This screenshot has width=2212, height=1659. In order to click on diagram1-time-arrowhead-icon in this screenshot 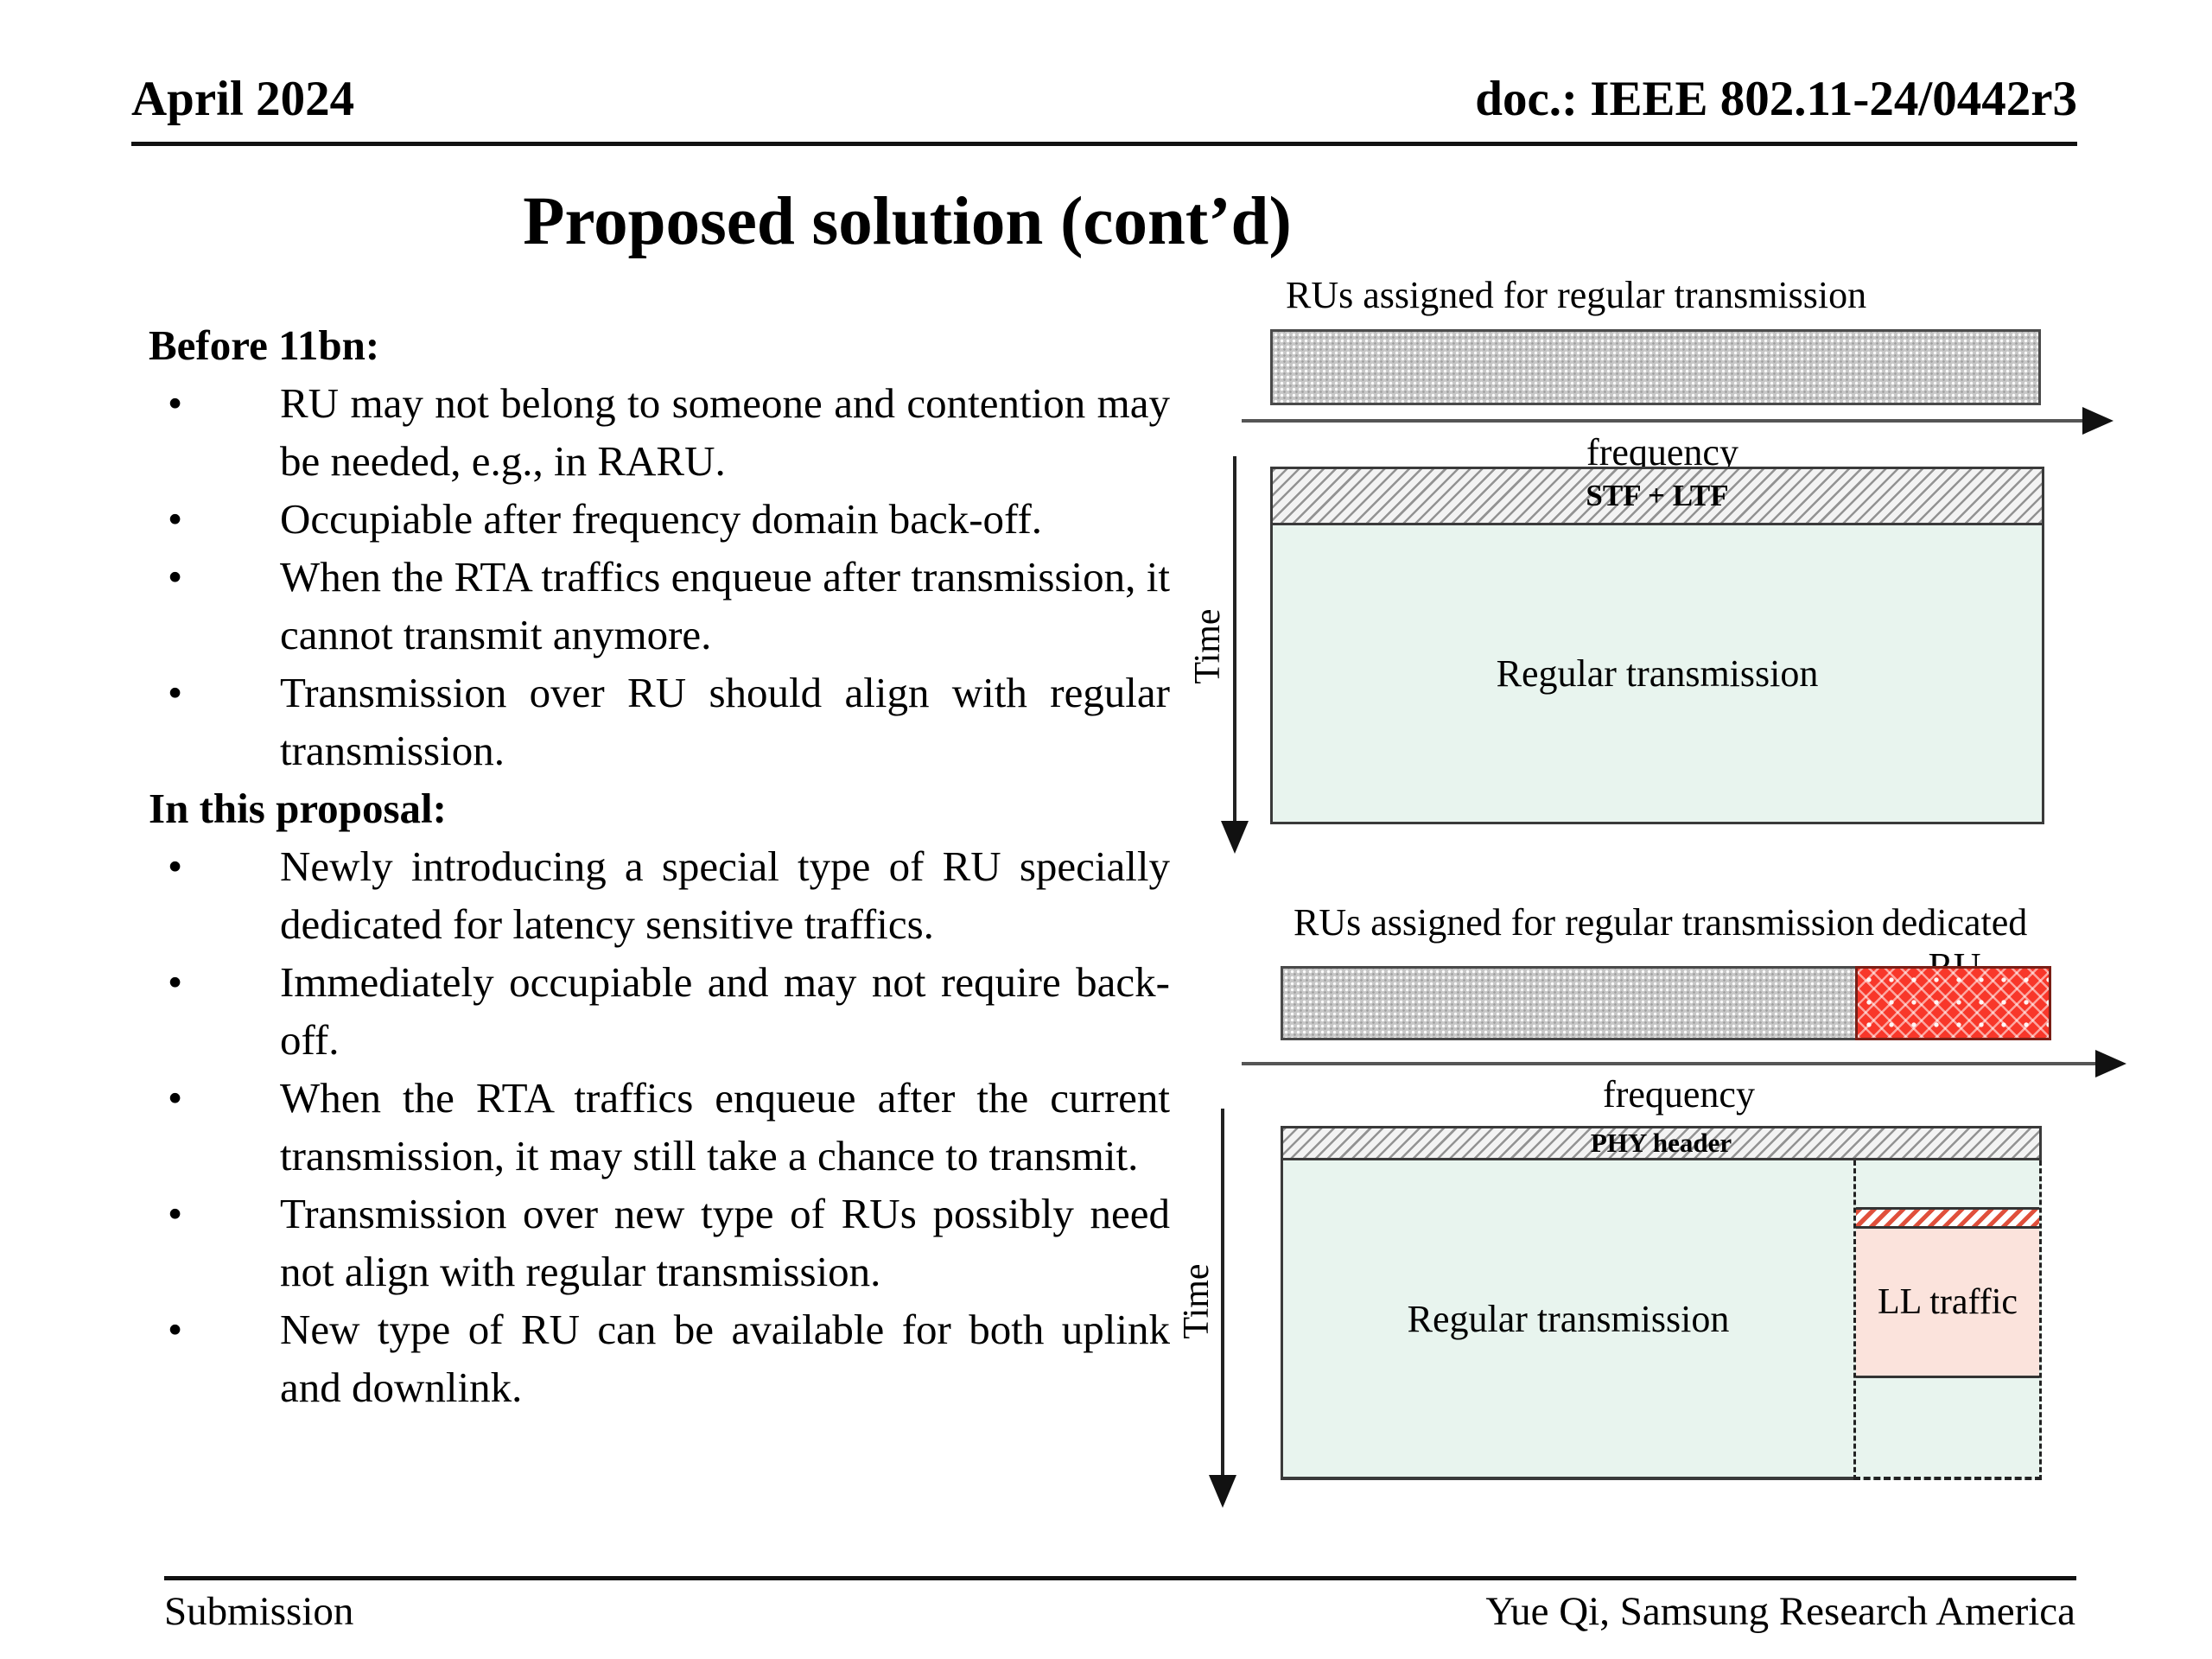, I will do `click(1235, 837)`.